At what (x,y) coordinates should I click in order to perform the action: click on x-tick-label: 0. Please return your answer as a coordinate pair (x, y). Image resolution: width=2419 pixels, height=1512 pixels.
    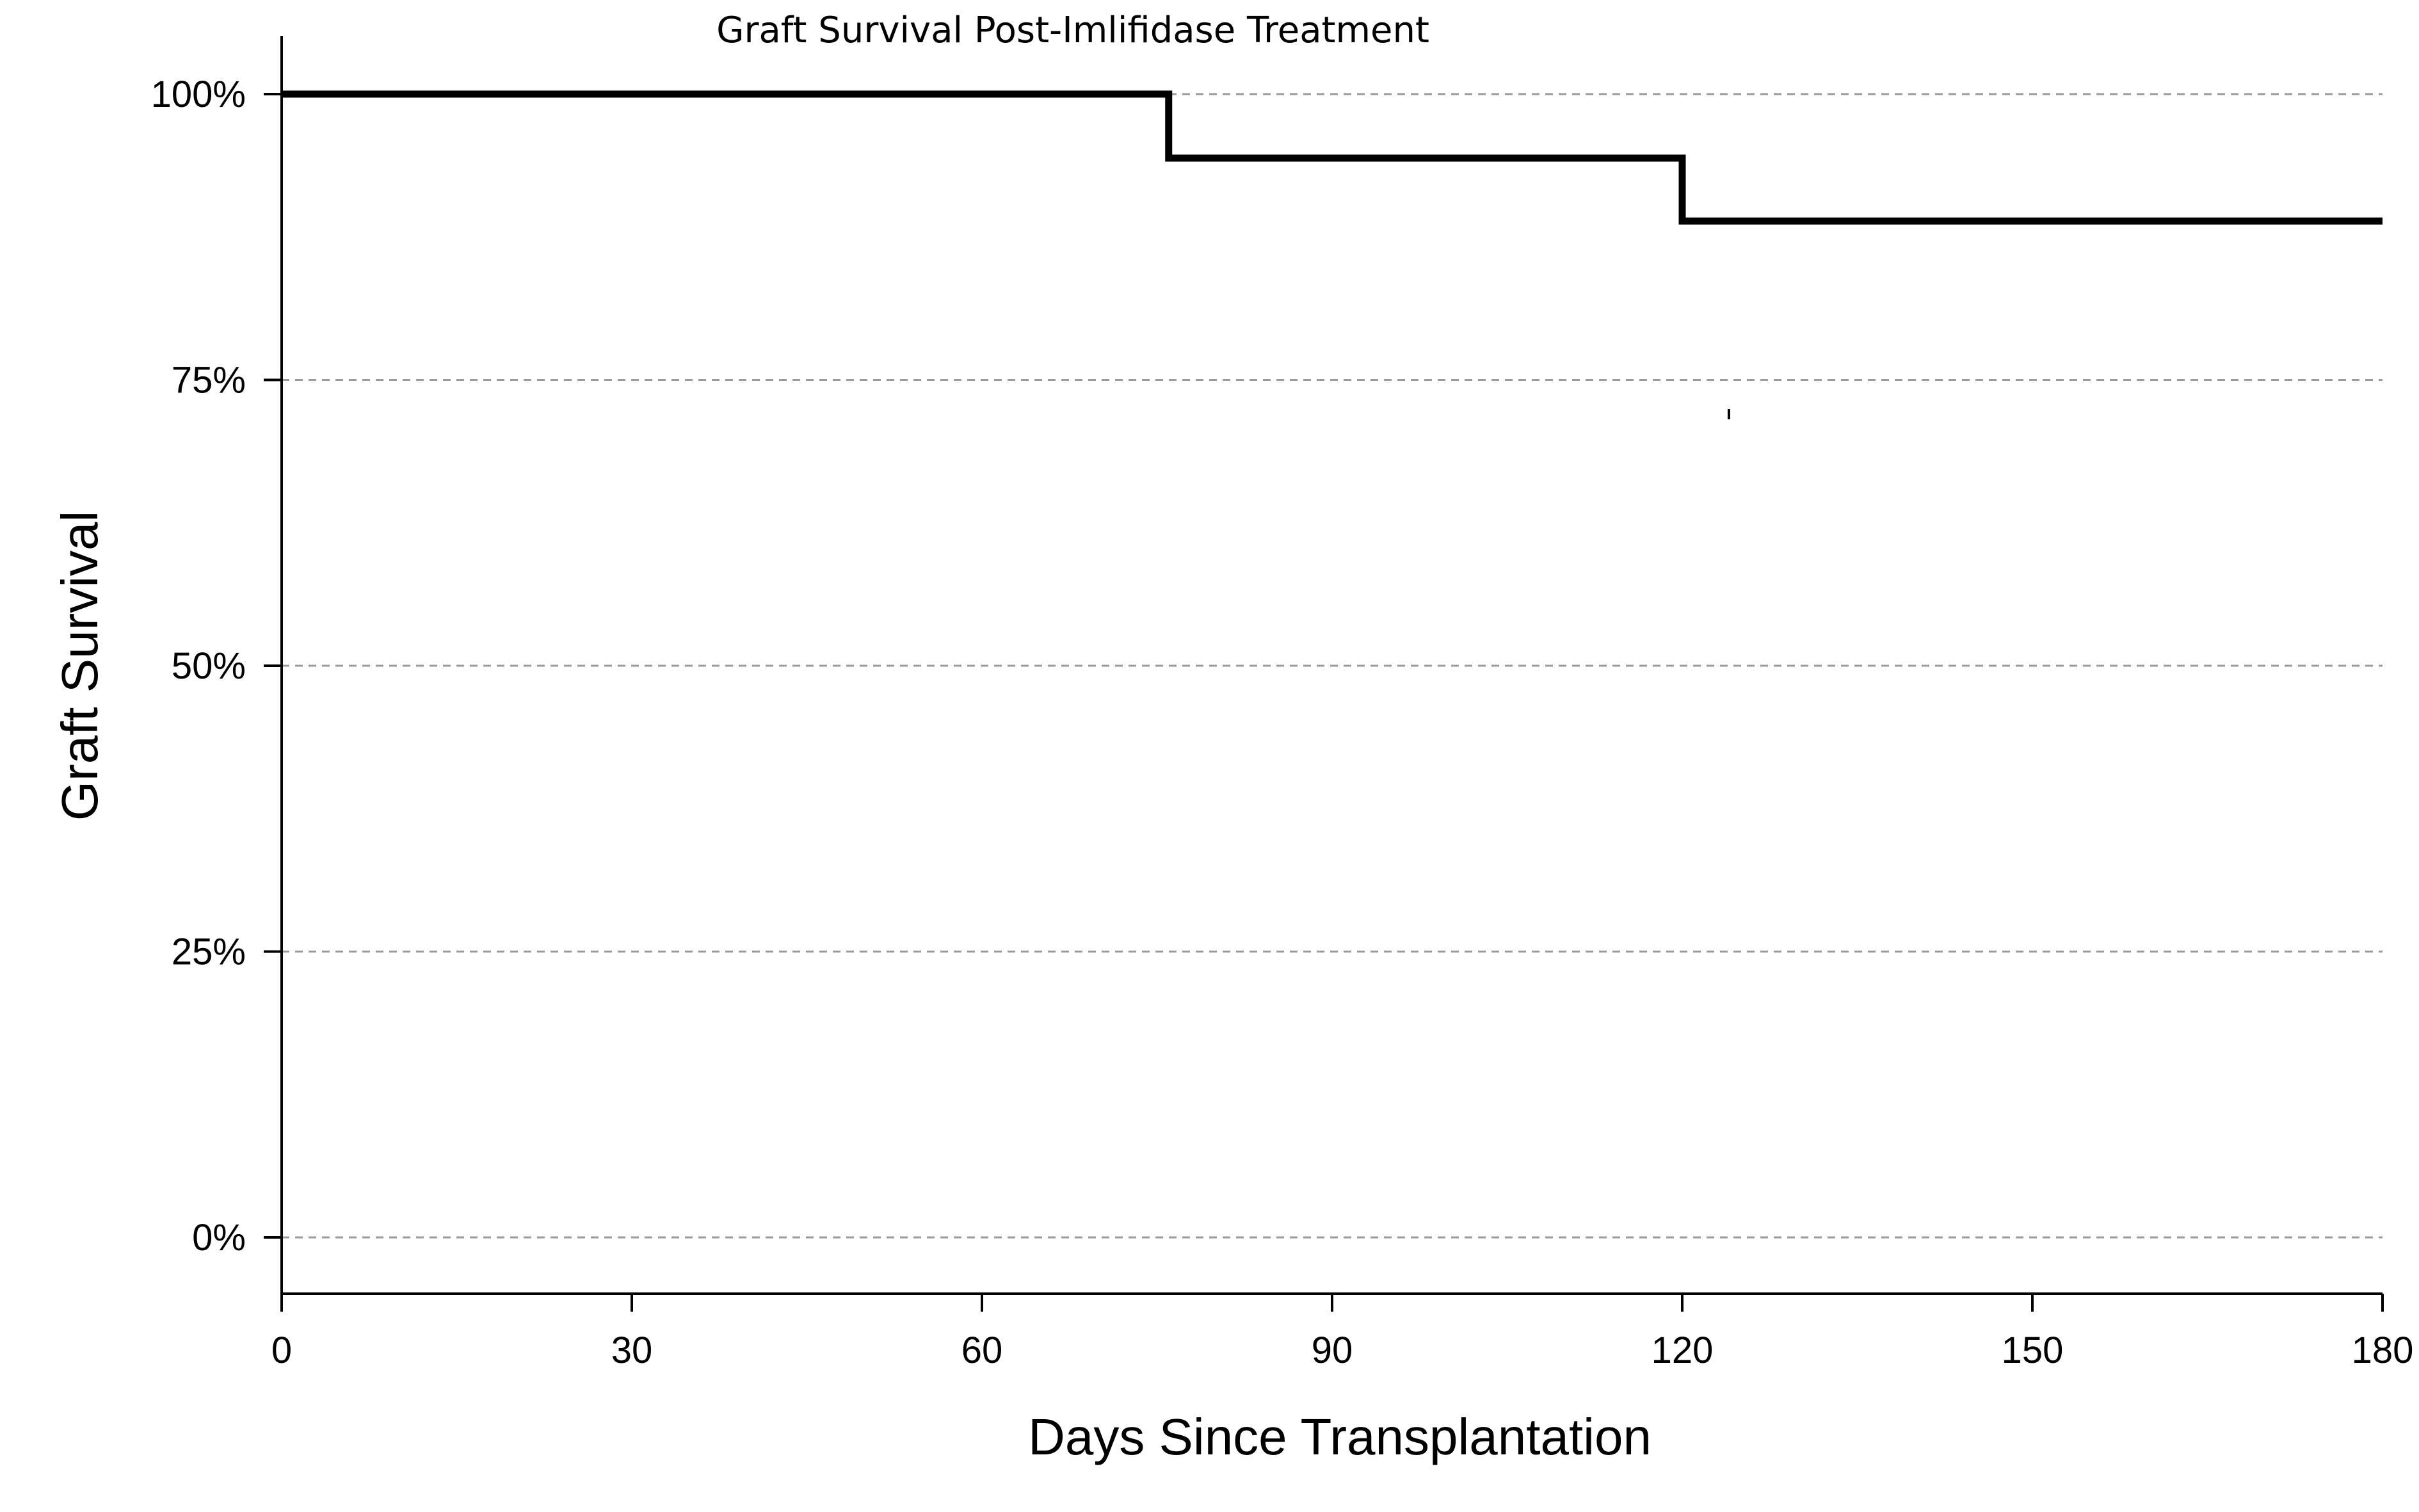
    Looking at the image, I should click on (281, 1350).